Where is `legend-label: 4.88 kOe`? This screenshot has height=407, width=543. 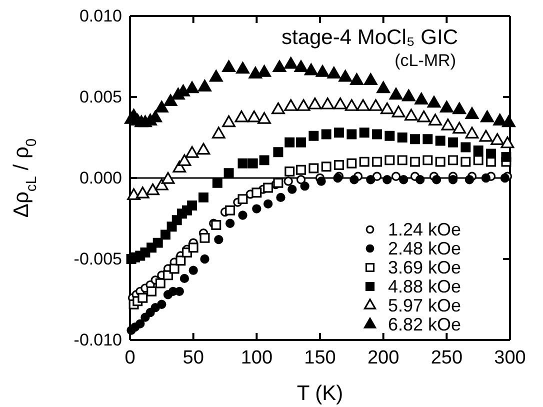 legend-label: 4.88 kOe is located at coordinates (425, 286).